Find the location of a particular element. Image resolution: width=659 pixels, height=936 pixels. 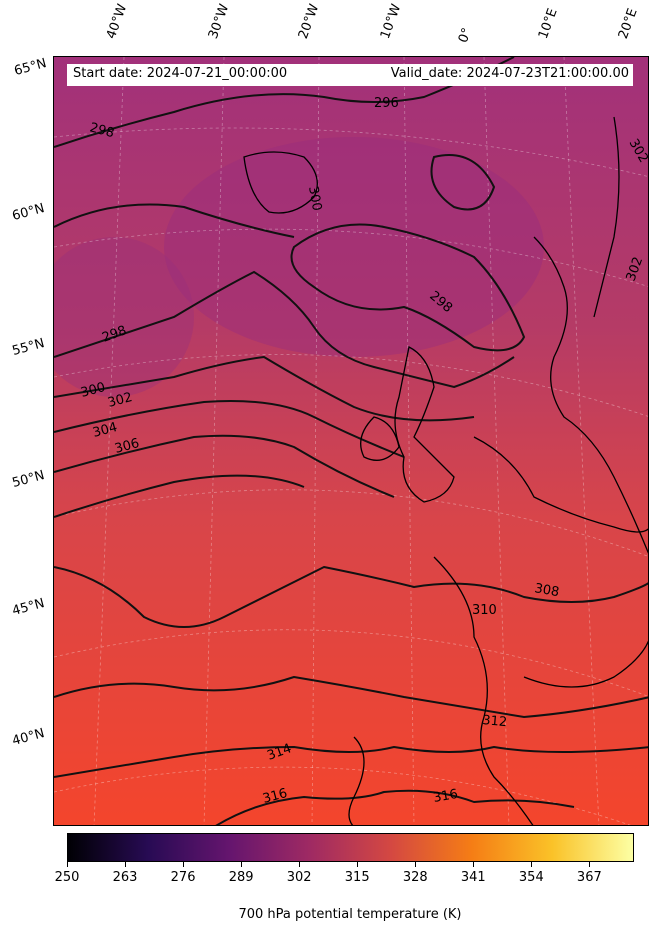

contour-label: 304 is located at coordinates (105, 430).